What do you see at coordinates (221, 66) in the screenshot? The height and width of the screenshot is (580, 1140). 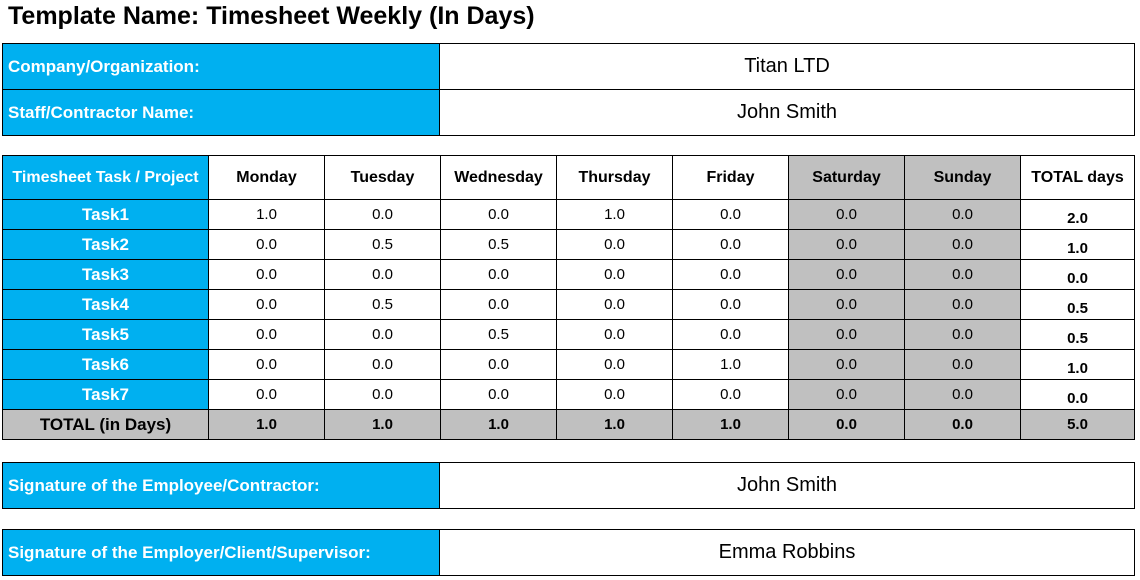 I see `company-label: Company/Organization:` at bounding box center [221, 66].